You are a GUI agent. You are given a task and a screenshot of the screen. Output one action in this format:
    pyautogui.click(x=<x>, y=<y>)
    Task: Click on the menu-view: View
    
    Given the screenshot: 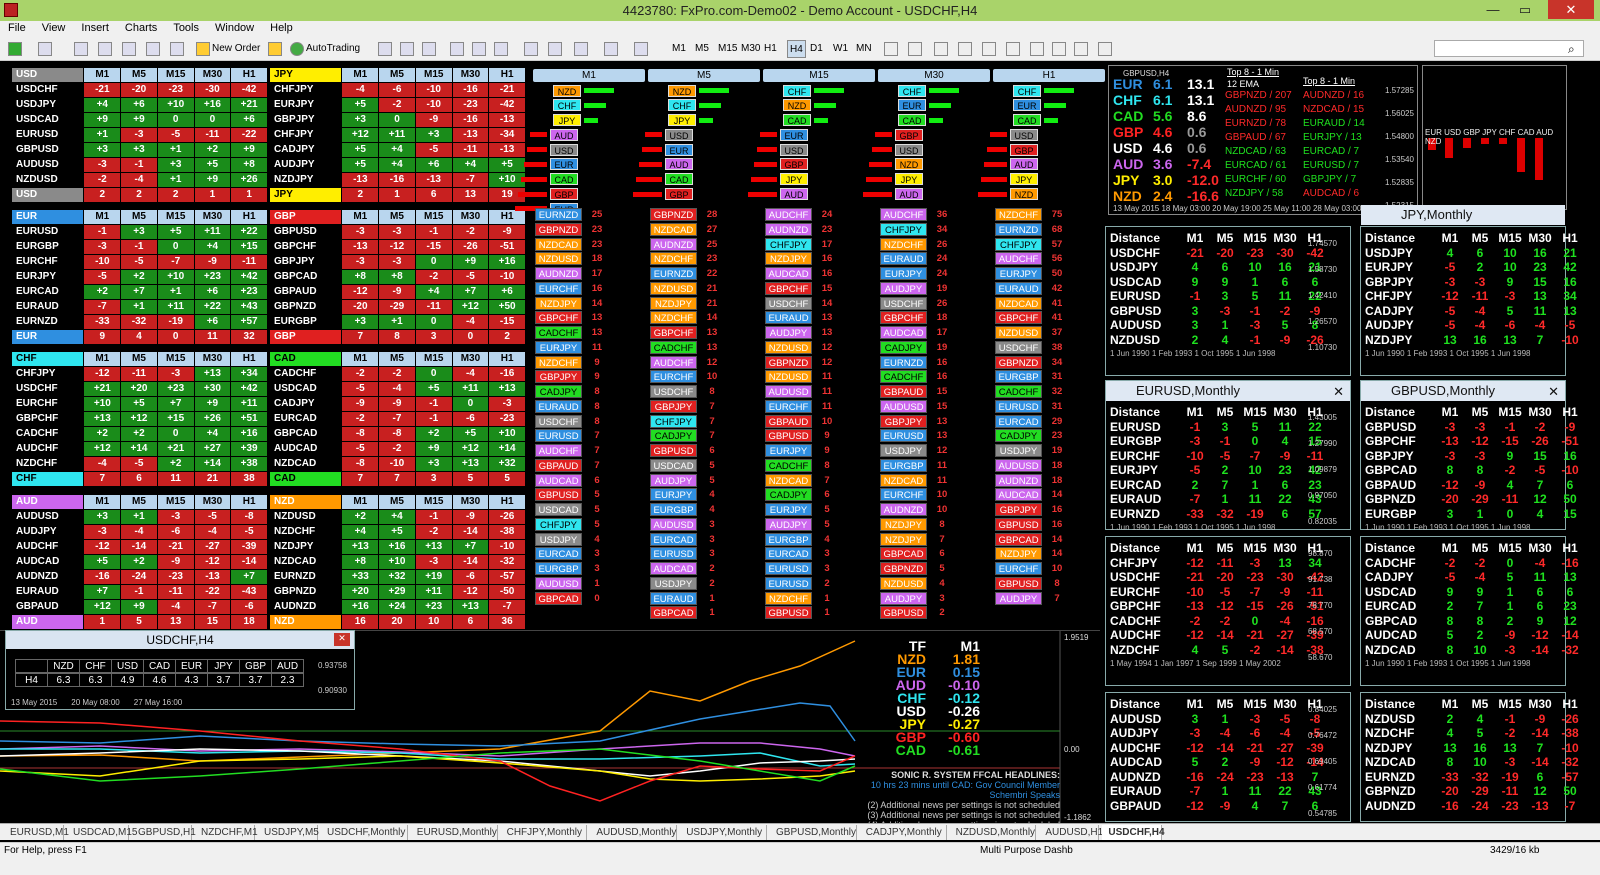 What is the action you would take?
    pyautogui.click(x=53, y=28)
    